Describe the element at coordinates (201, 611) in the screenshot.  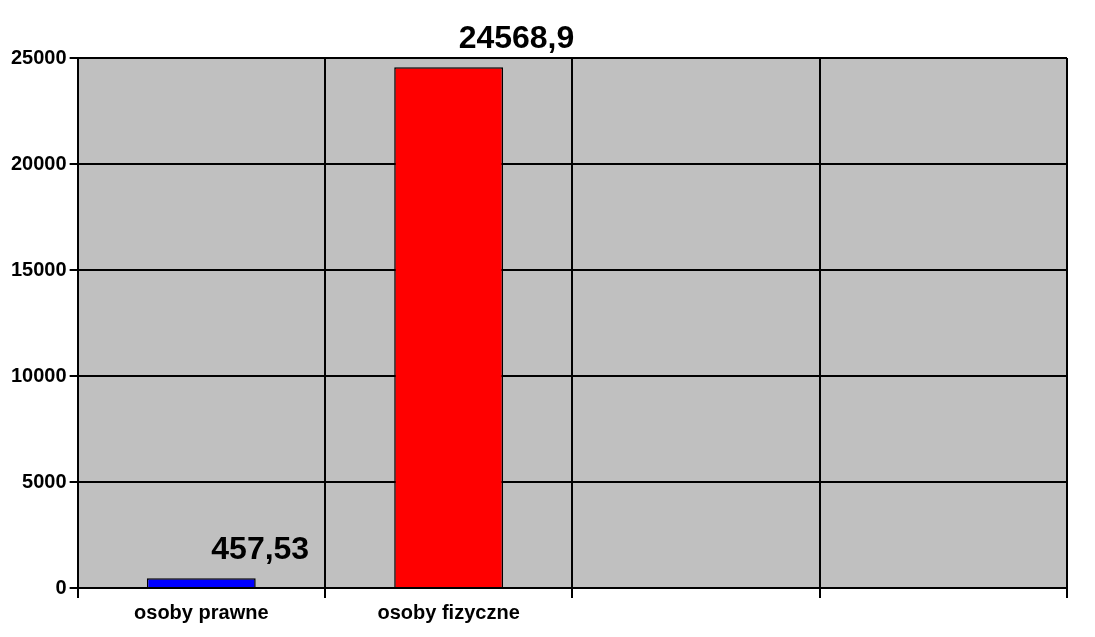
I see `x-tick-label: osoby prawne` at that location.